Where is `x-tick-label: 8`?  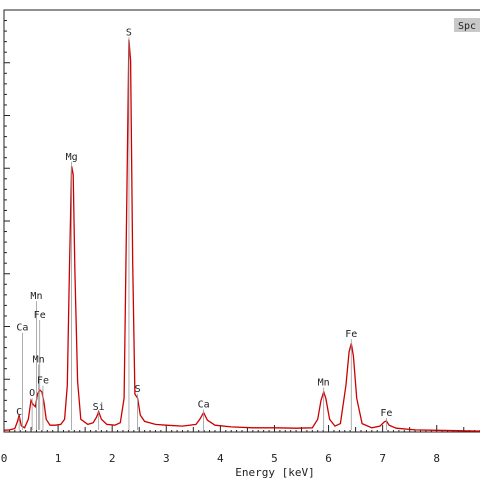
x-tick-label: 8 is located at coordinates (436, 458).